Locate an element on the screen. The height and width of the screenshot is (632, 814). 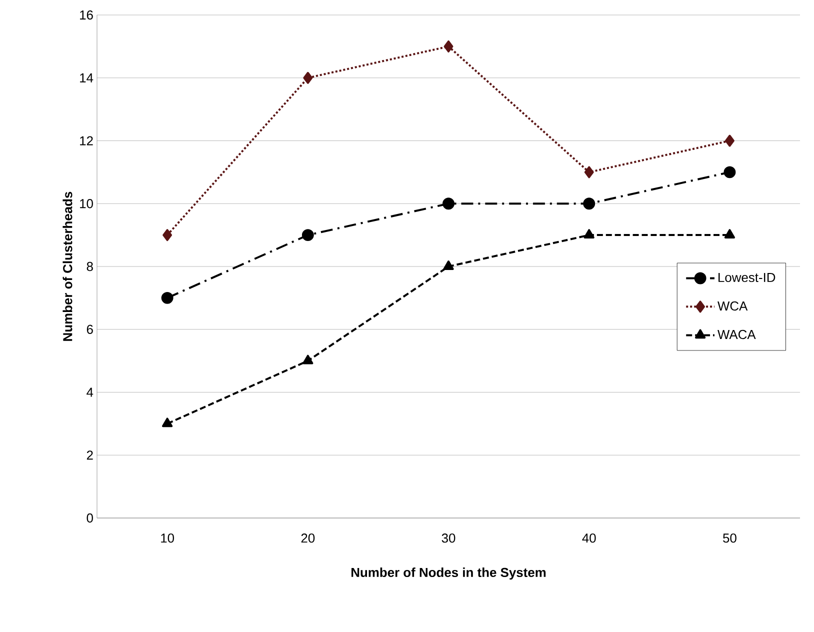
x-tick-label: 50 is located at coordinates (729, 538).